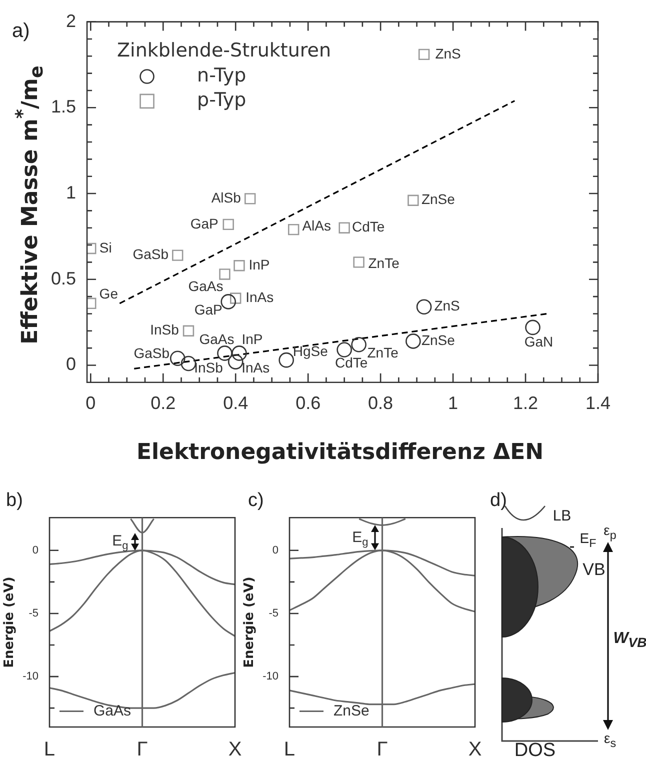 This screenshot has width=646, height=765. I want to click on x-tick-label: 1.4, so click(598, 403).